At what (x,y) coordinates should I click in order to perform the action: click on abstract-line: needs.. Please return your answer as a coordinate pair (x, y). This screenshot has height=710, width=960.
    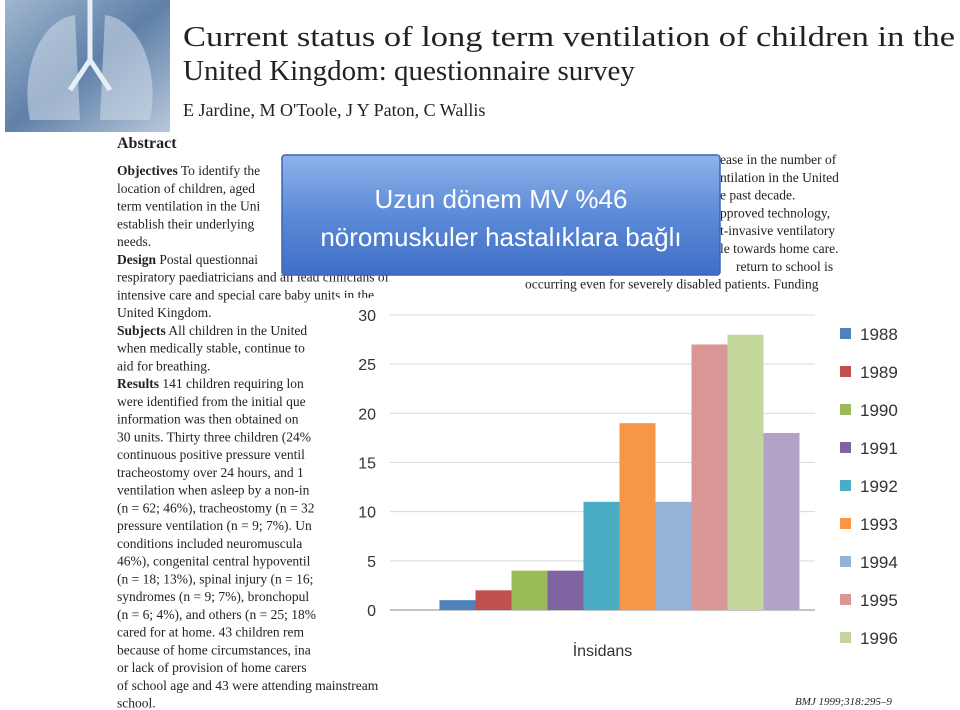
    Looking at the image, I should click on (134, 241).